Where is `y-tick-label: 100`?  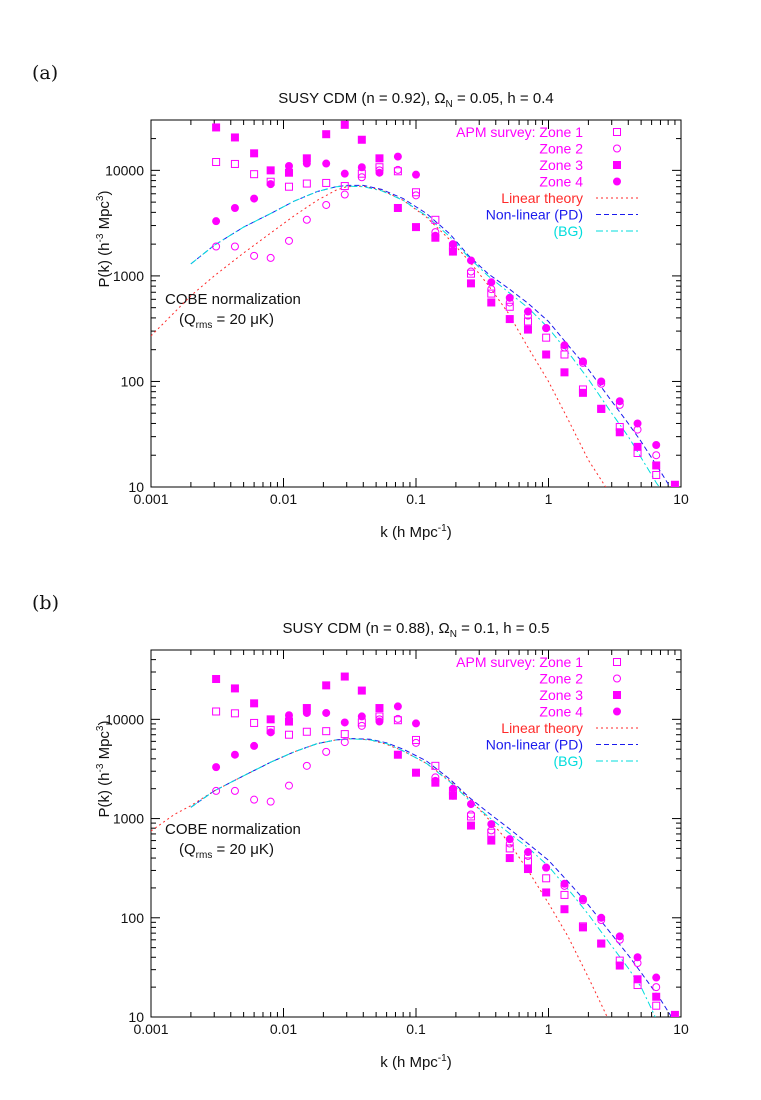 y-tick-label: 100 is located at coordinates (133, 918).